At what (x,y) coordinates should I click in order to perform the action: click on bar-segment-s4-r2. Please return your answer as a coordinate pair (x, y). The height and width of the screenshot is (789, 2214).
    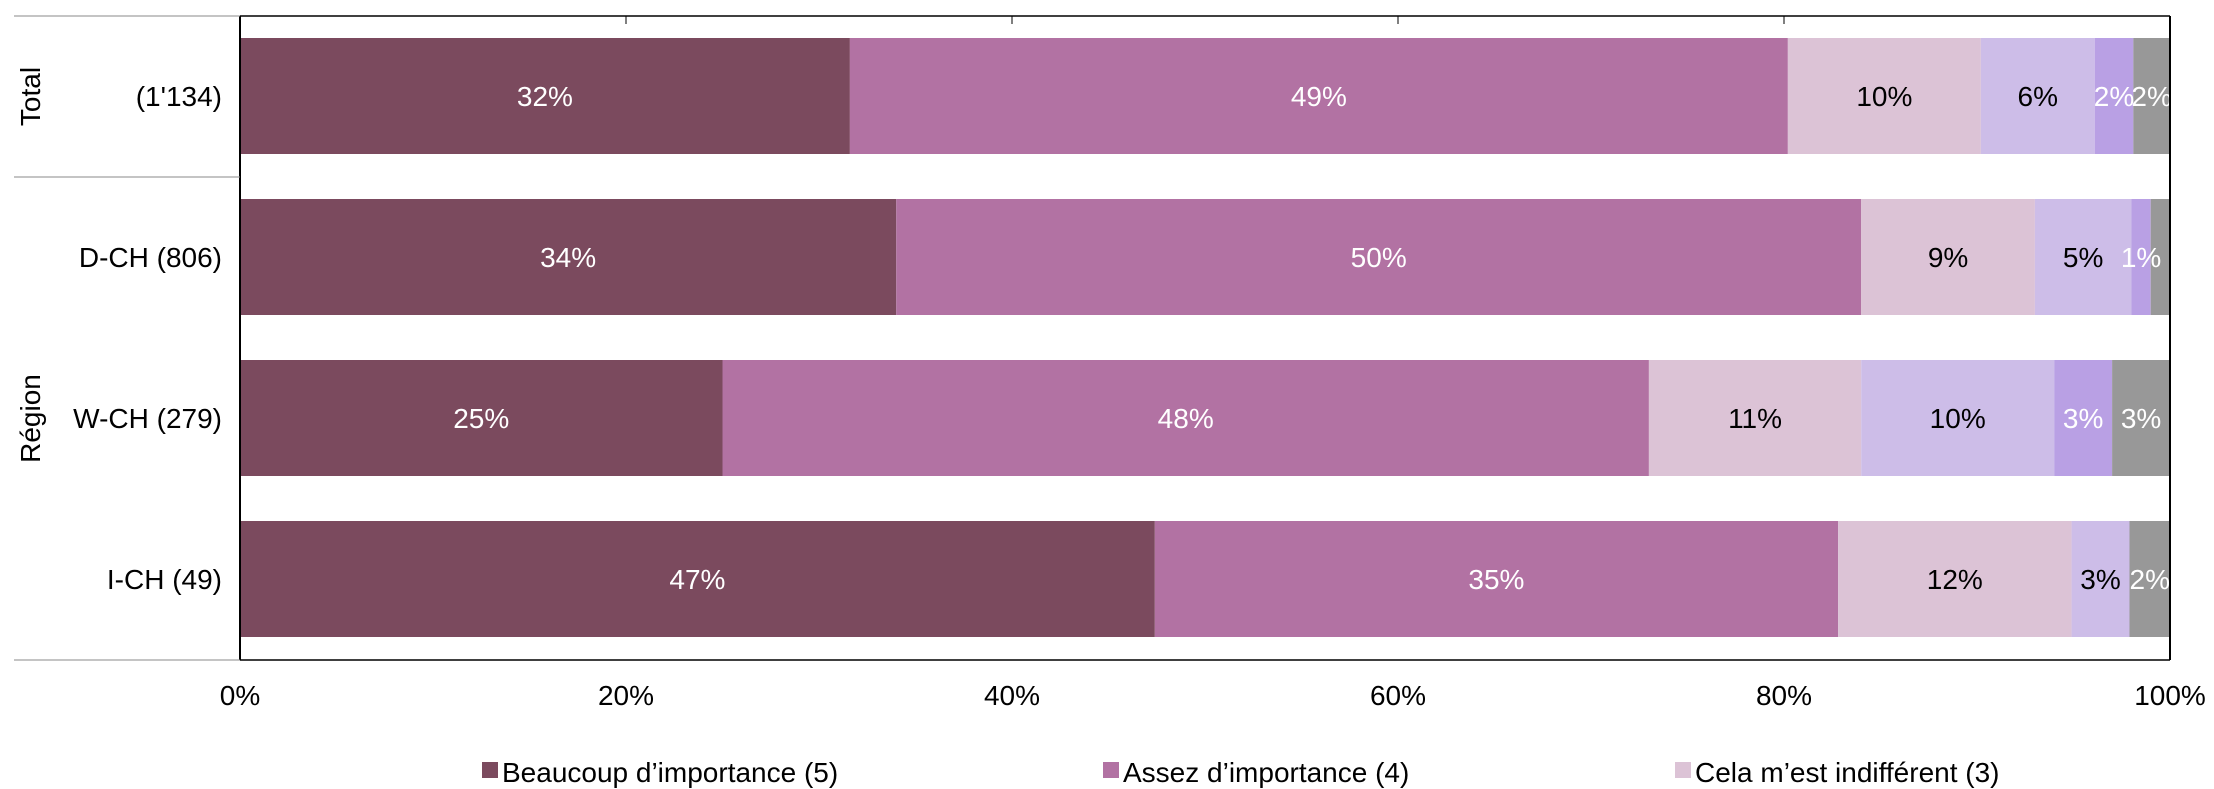
    Looking at the image, I should click on (2083, 418).